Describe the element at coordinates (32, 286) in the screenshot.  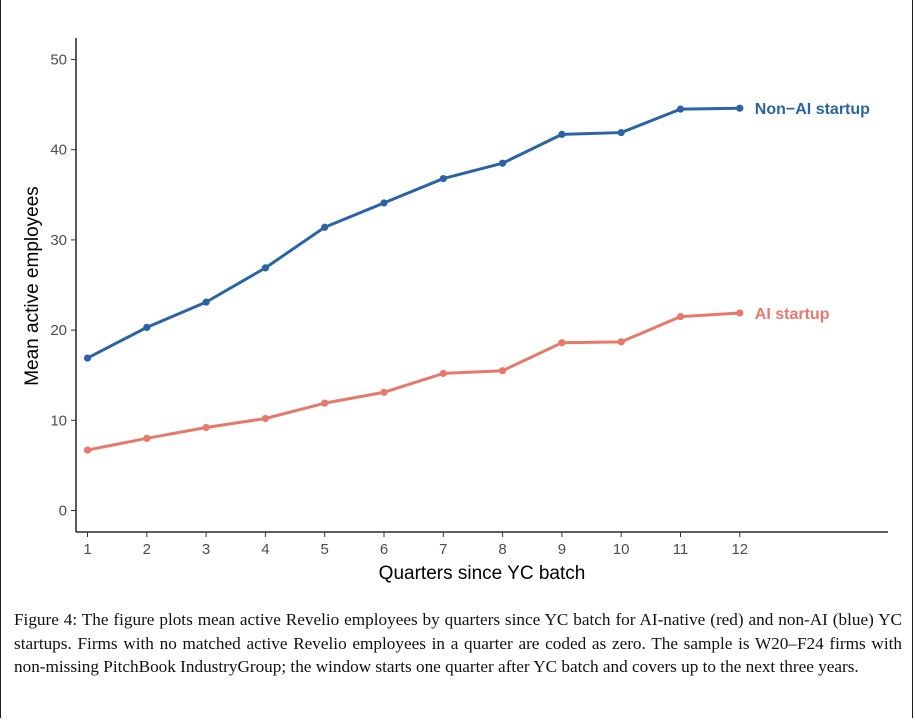
I see `y-axis-title: Mean active employees` at that location.